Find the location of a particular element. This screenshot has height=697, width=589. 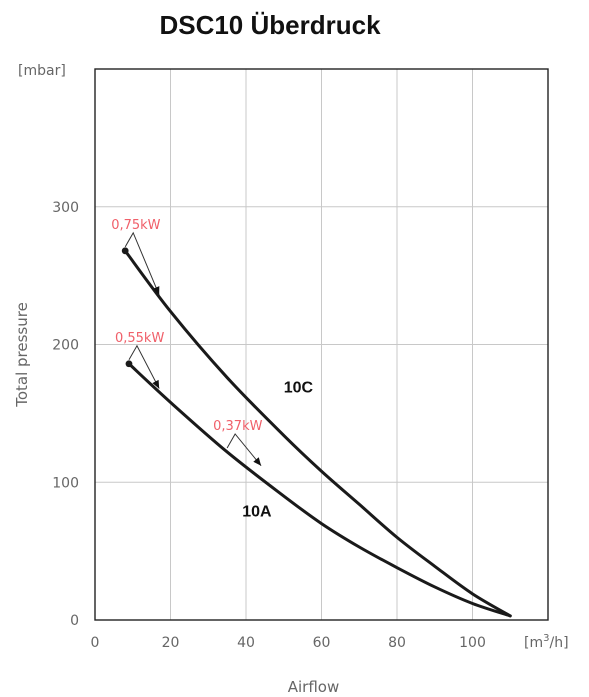

power-annotation-label: 0,75kW is located at coordinates (135, 225).